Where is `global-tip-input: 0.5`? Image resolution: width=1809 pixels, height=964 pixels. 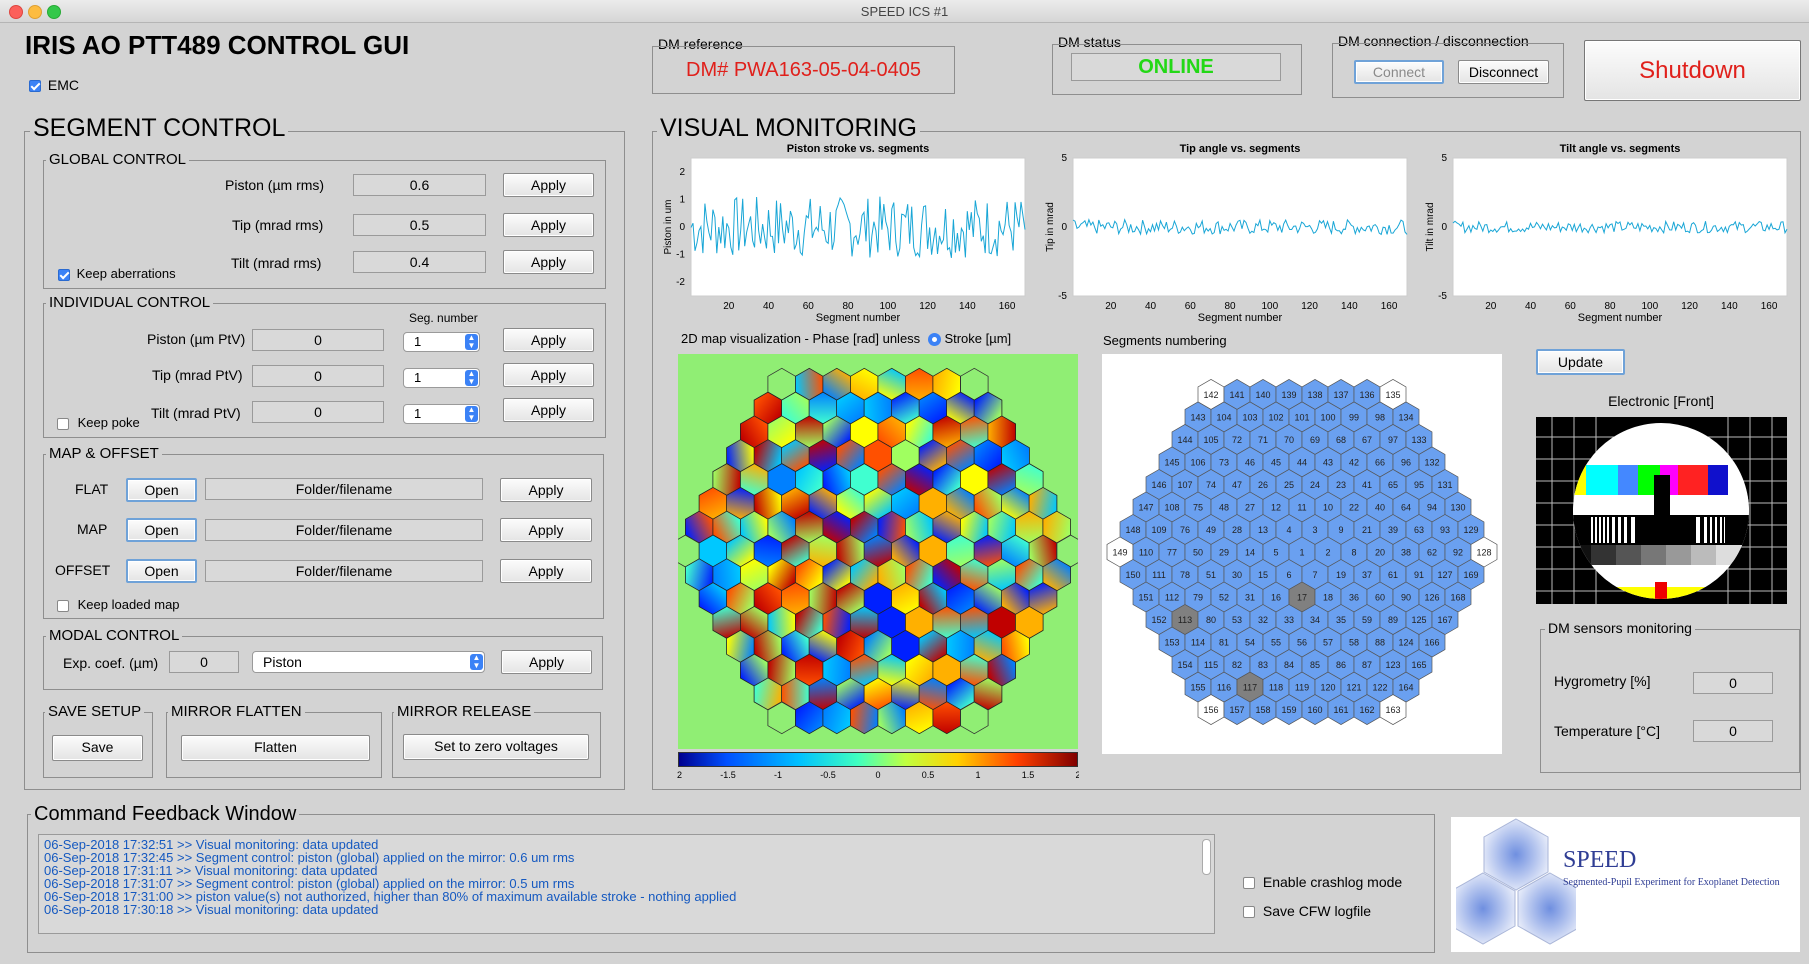 global-tip-input: 0.5 is located at coordinates (419, 225).